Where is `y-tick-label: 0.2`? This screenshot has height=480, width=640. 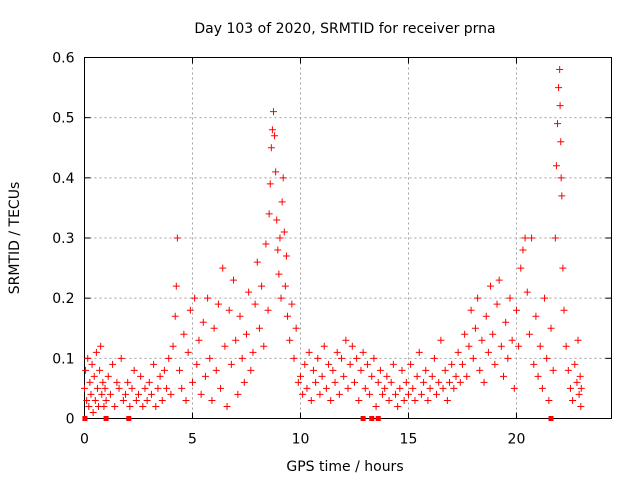
y-tick-label: 0.2 is located at coordinates (63, 299).